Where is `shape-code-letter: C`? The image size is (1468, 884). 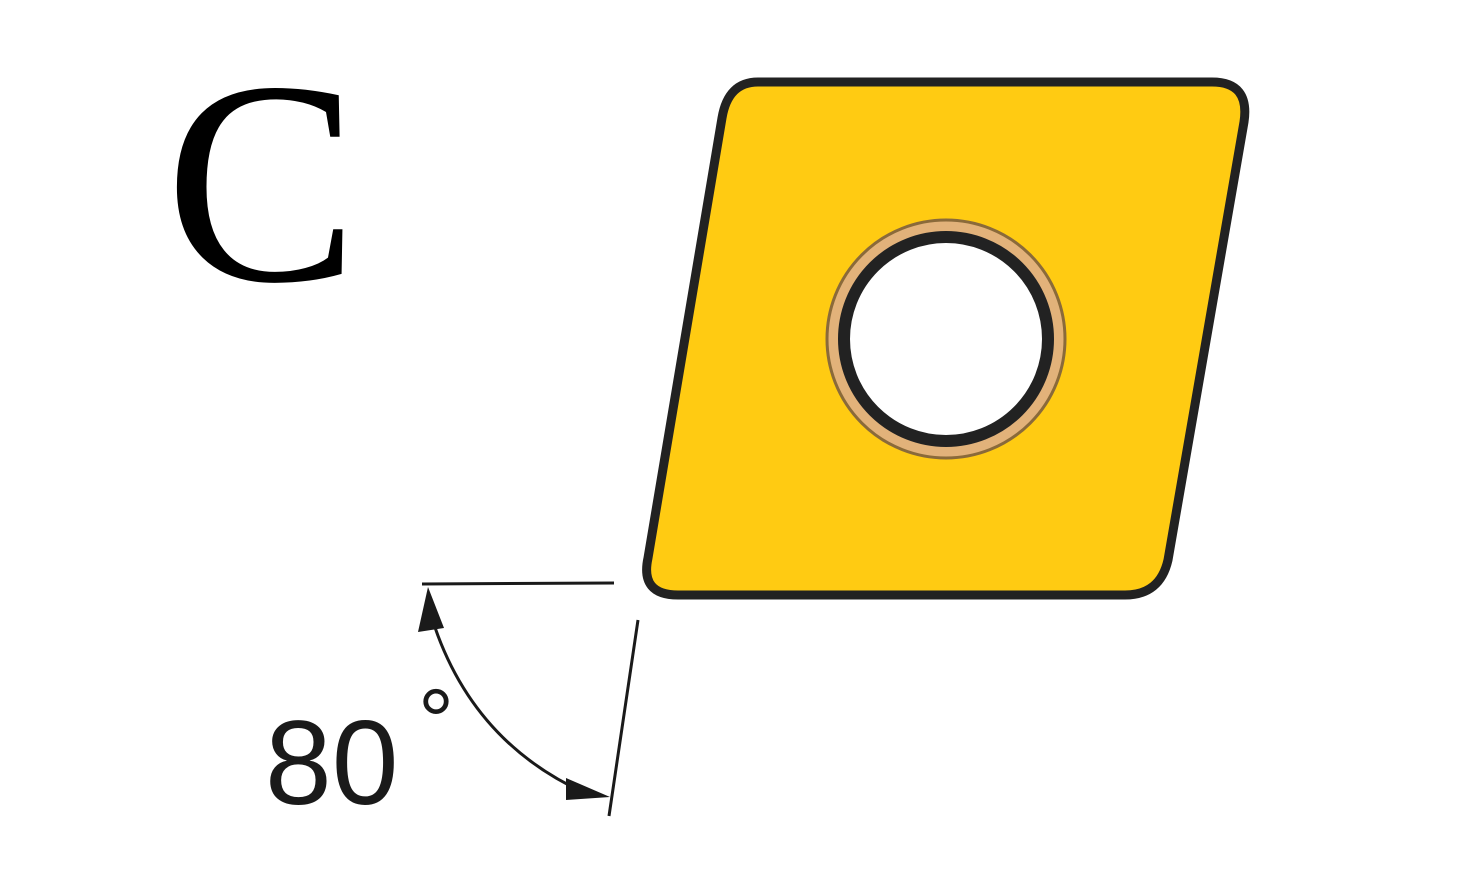
shape-code-letter: C is located at coordinates (261, 182).